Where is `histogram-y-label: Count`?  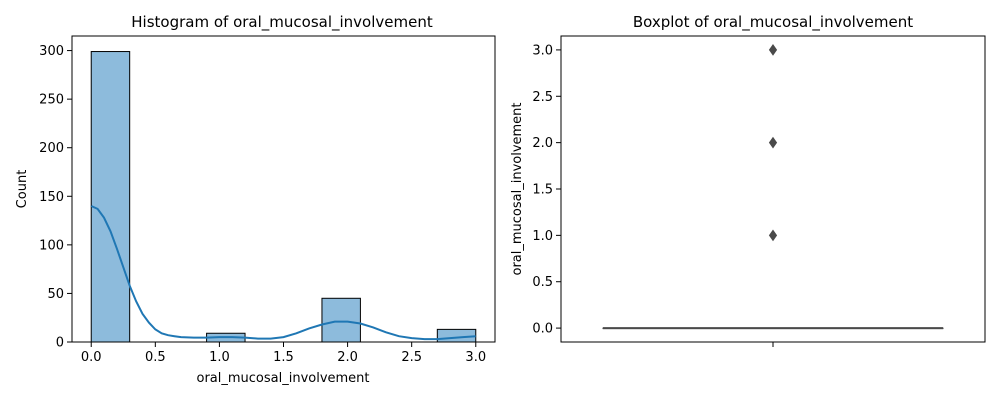 histogram-y-label: Count is located at coordinates (22, 189).